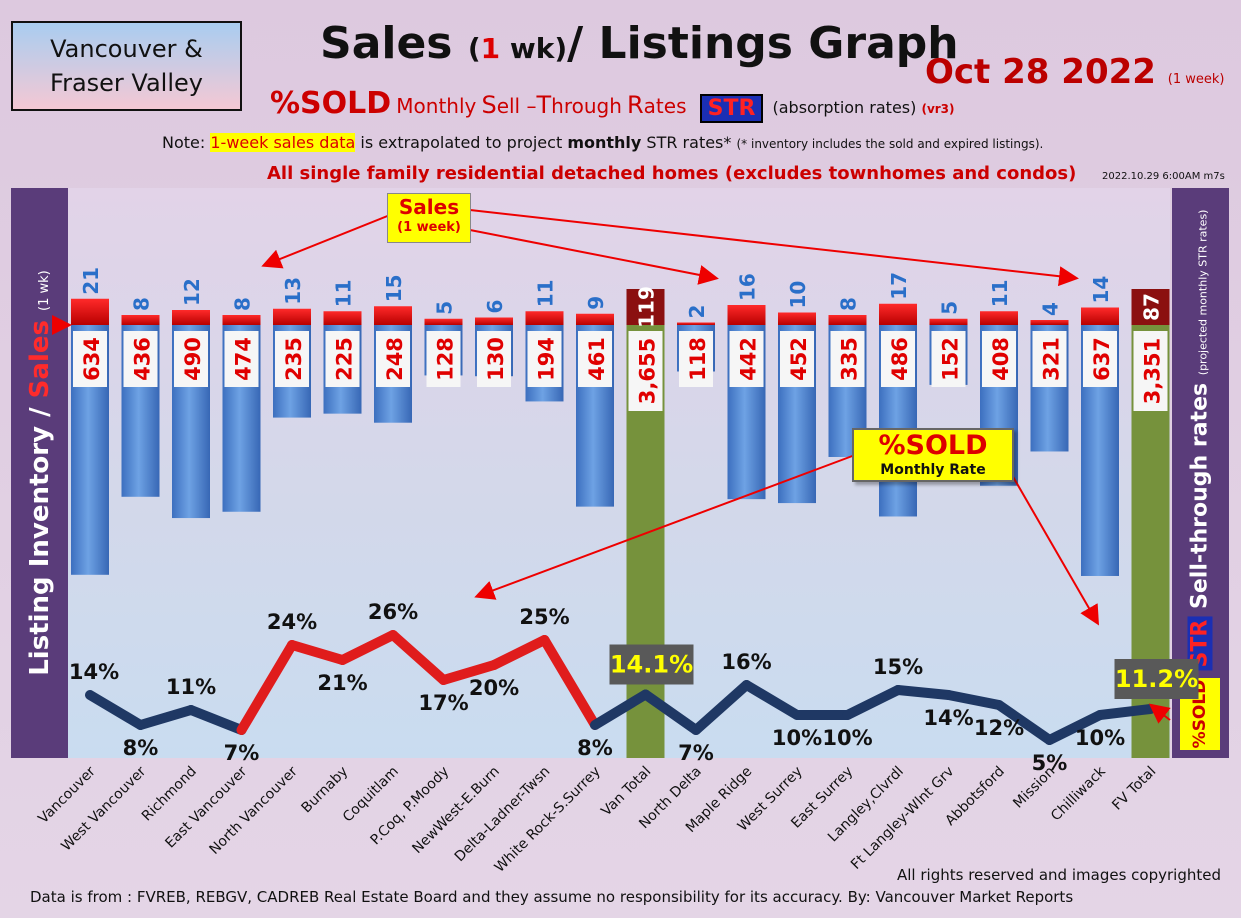 This screenshot has height=918, width=1241. What do you see at coordinates (594, 257) in the screenshot?
I see `sales-arrow-mid` at bounding box center [594, 257].